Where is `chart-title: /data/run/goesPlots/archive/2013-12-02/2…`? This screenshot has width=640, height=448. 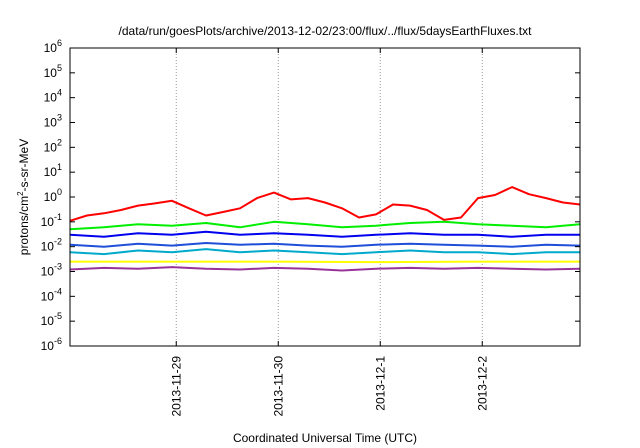
chart-title: /data/run/goesPlots/archive/2013-12-02/2… is located at coordinates (326, 31).